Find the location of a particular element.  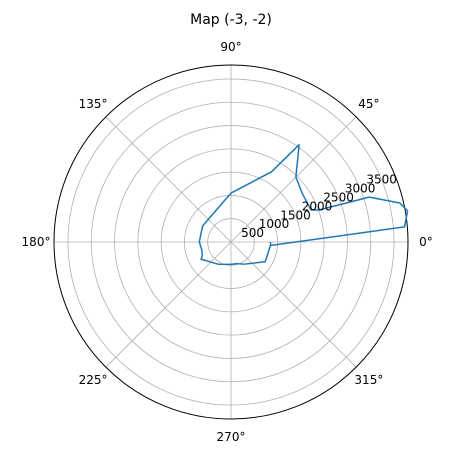

r-tick-label: 1500 is located at coordinates (295, 215).